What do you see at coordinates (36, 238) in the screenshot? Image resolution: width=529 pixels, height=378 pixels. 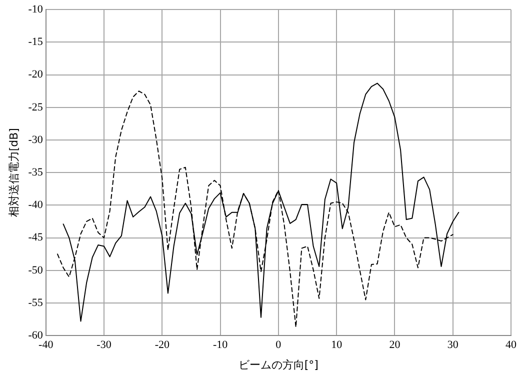 I see `y-tick-label: -45` at bounding box center [36, 238].